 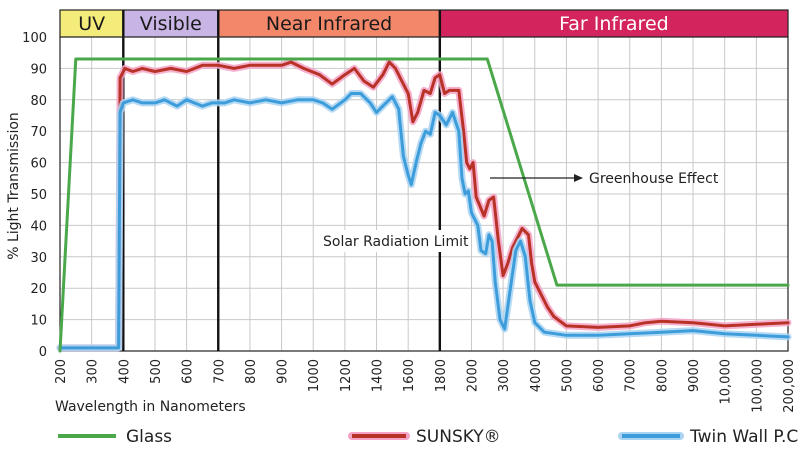 What do you see at coordinates (346, 375) in the screenshot?
I see `x-tick-label: 1200` at bounding box center [346, 375].